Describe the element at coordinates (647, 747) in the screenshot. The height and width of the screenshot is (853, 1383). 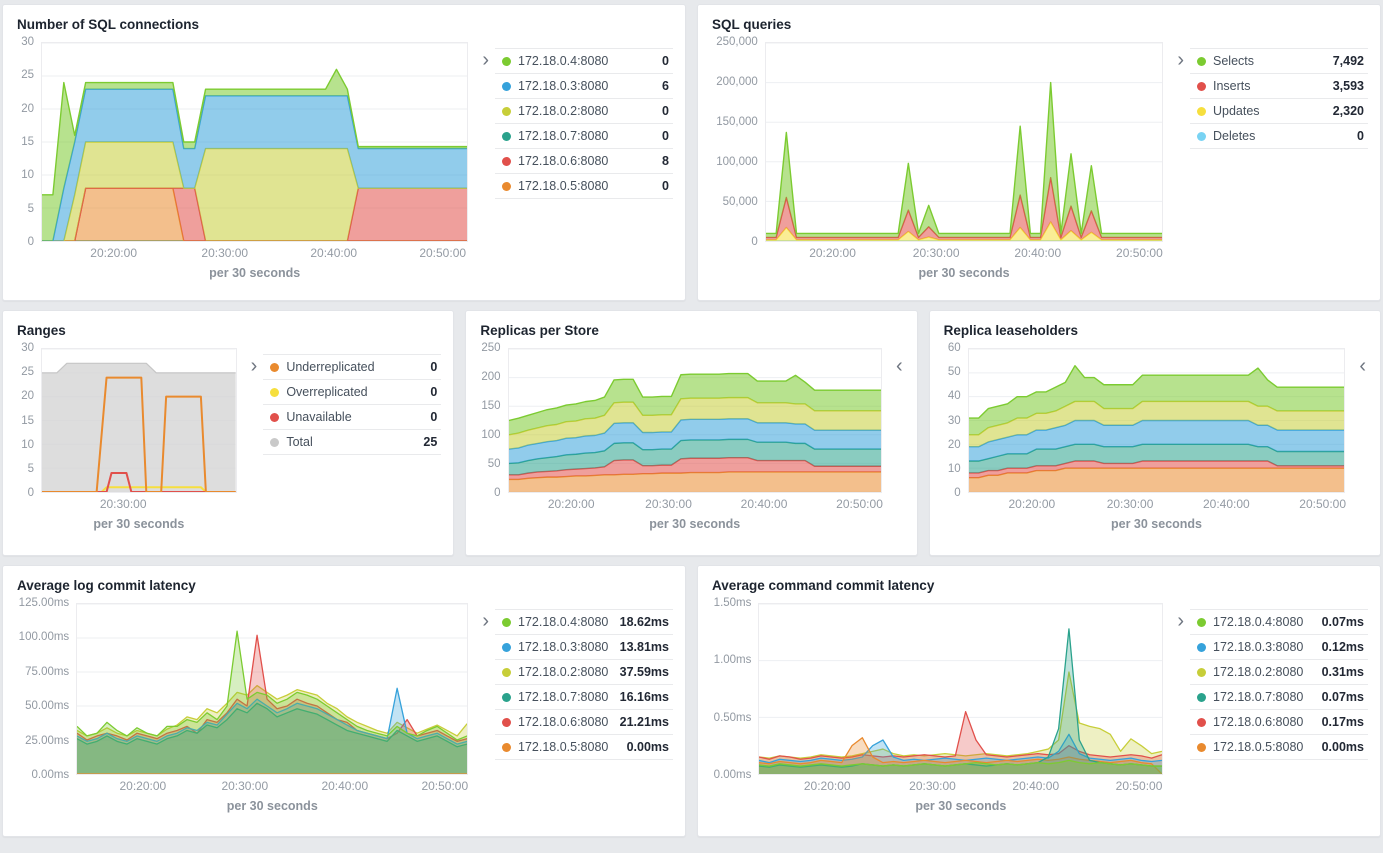
I see `legend-value: 0.00ms` at that location.